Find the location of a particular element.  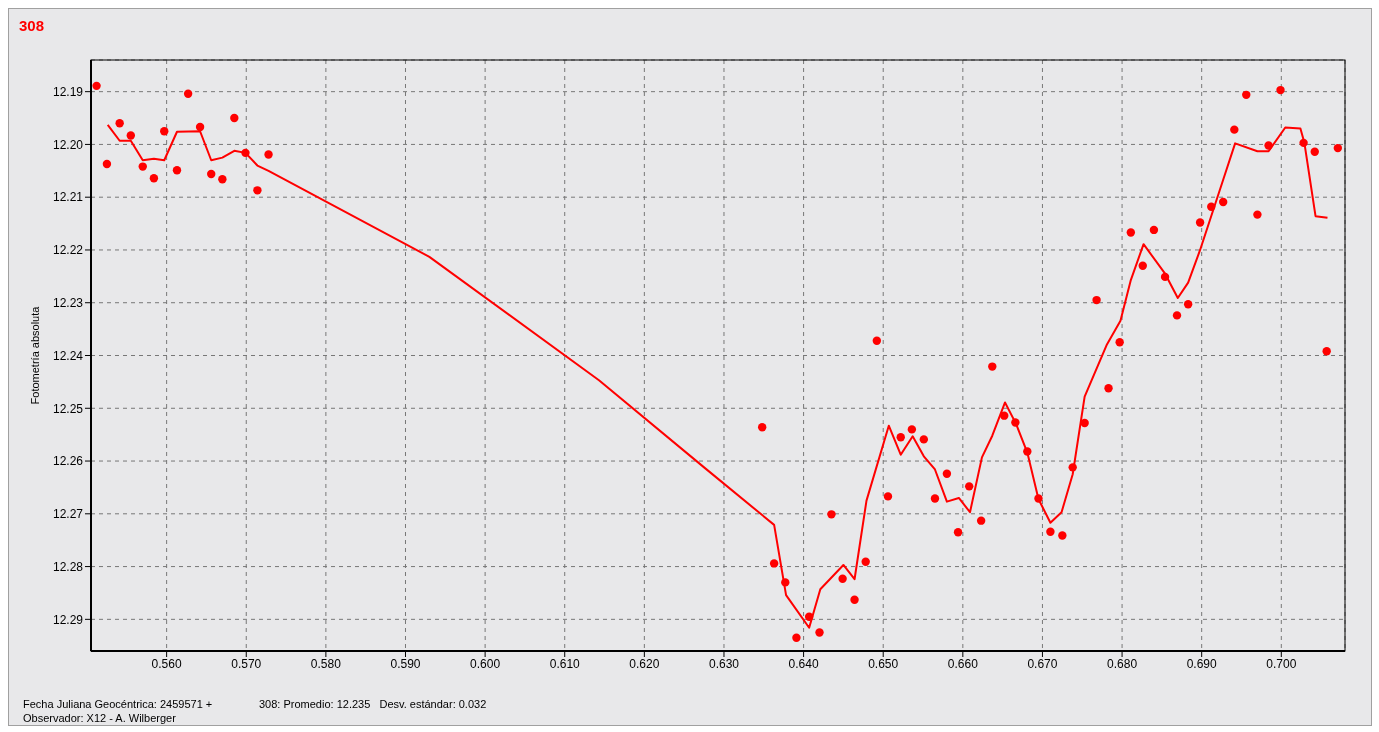

y-tick-label: 12.20 is located at coordinates (68, 144).